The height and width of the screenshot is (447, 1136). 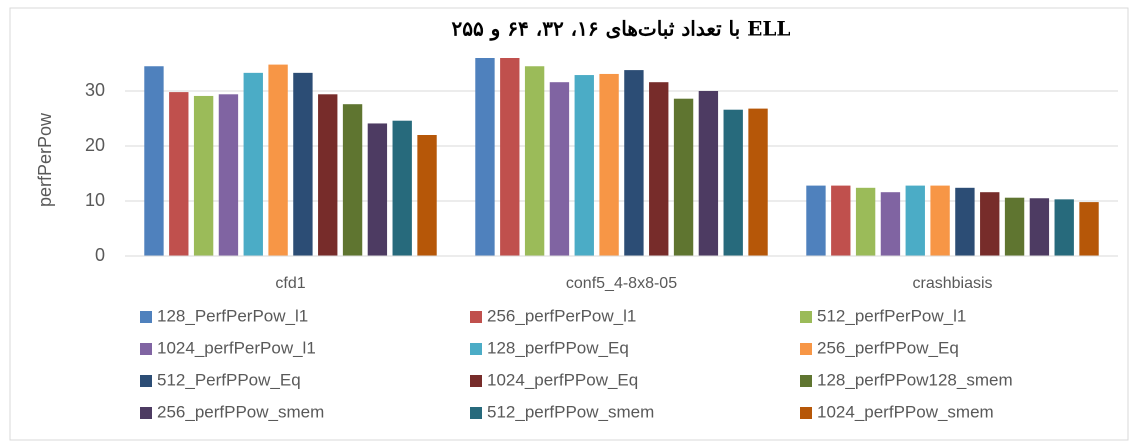 I want to click on y-tick-label: 0, so click(x=100, y=255).